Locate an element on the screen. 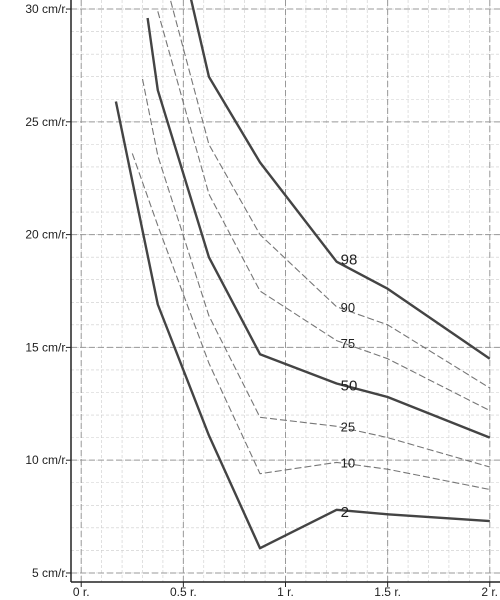 This screenshot has width=500, height=600. y-tick-label: 30 cm/r. is located at coordinates (46, 9).